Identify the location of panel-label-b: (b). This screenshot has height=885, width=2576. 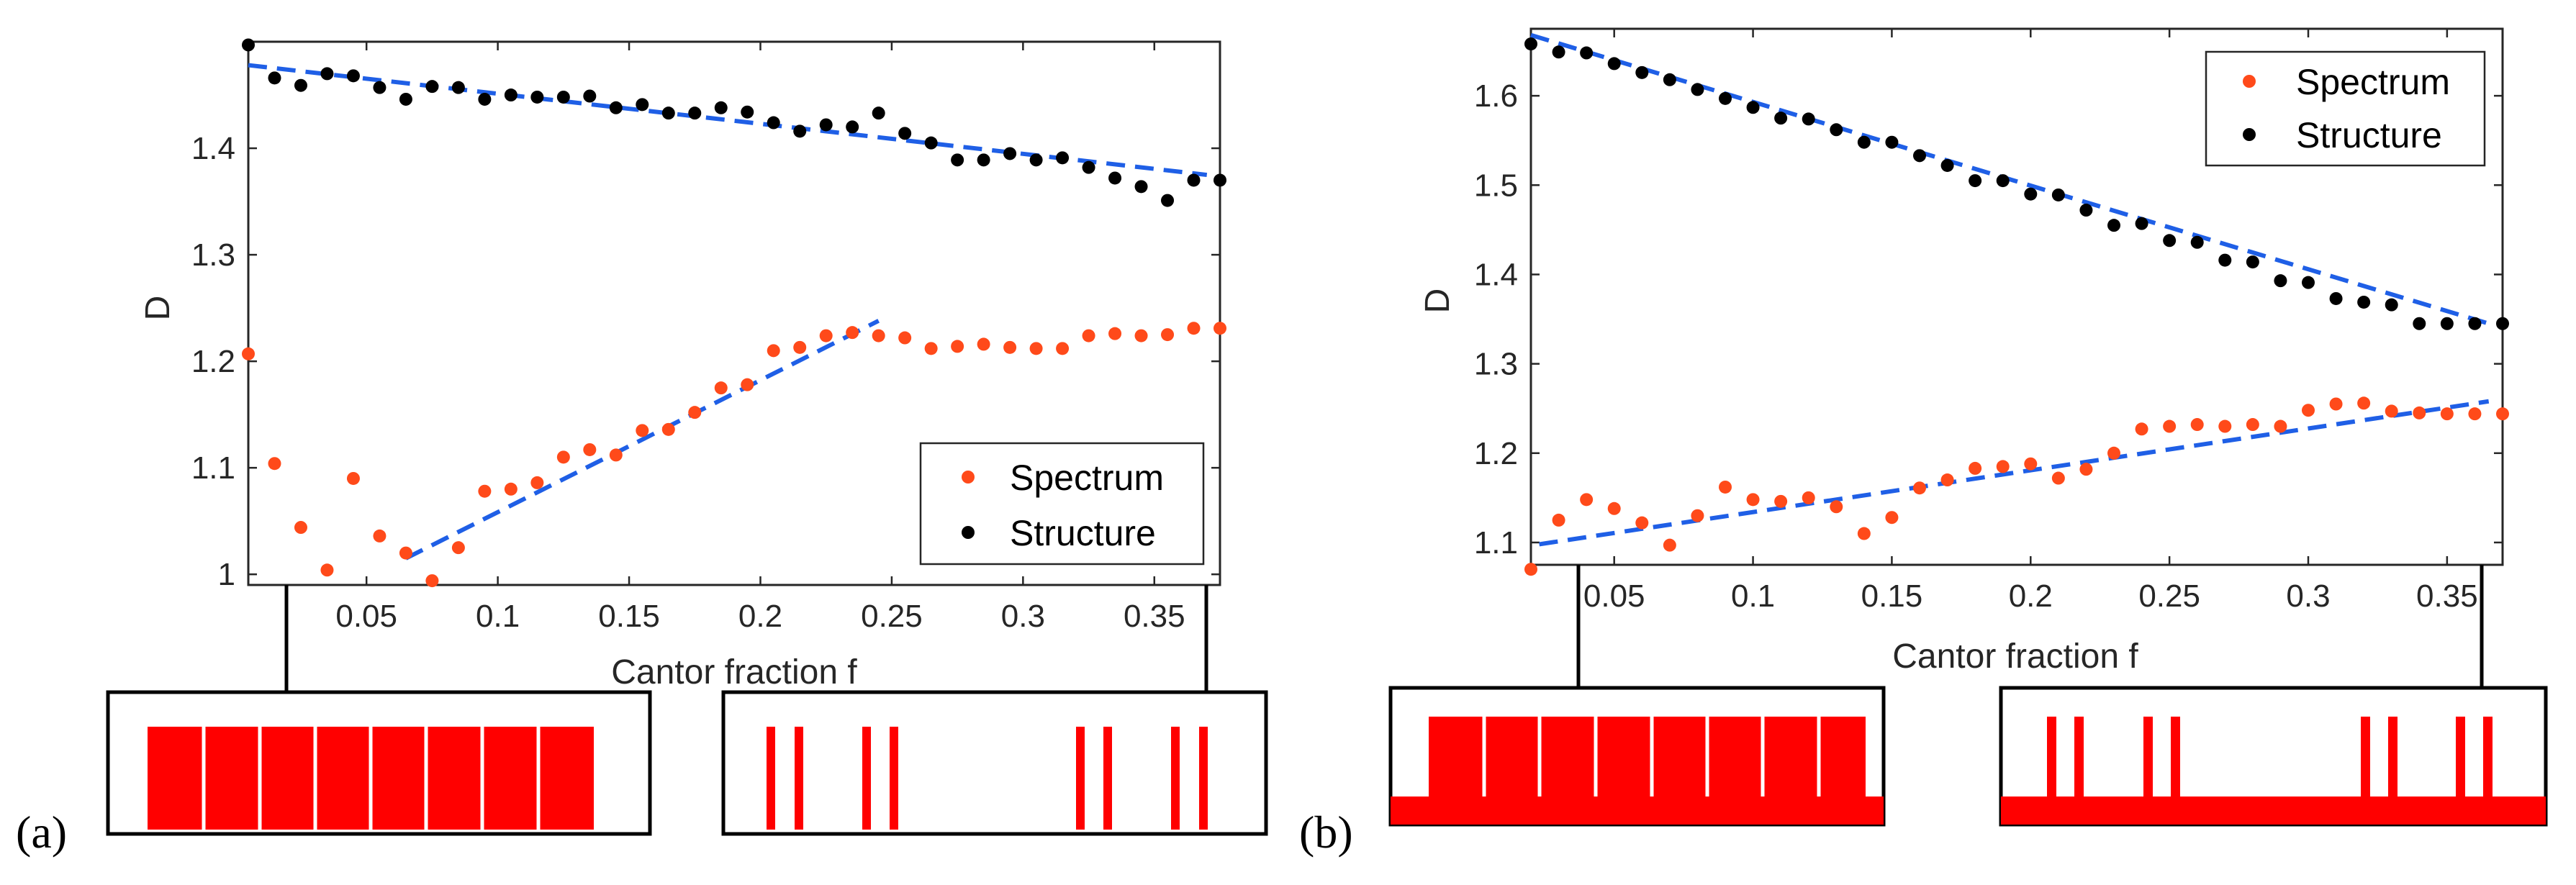
(1326, 833).